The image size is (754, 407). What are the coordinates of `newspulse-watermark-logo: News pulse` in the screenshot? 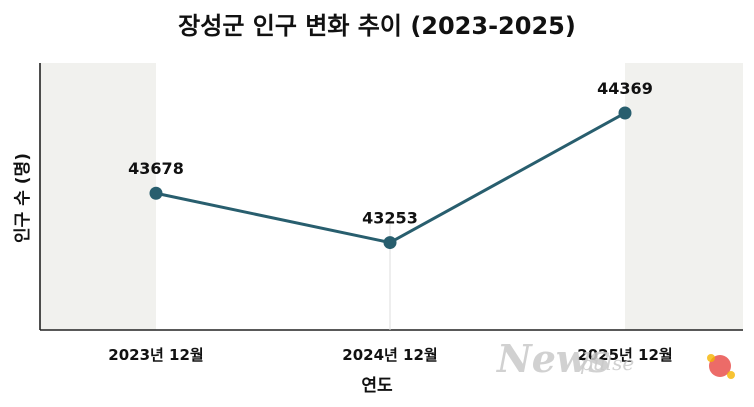 It's located at (615, 358).